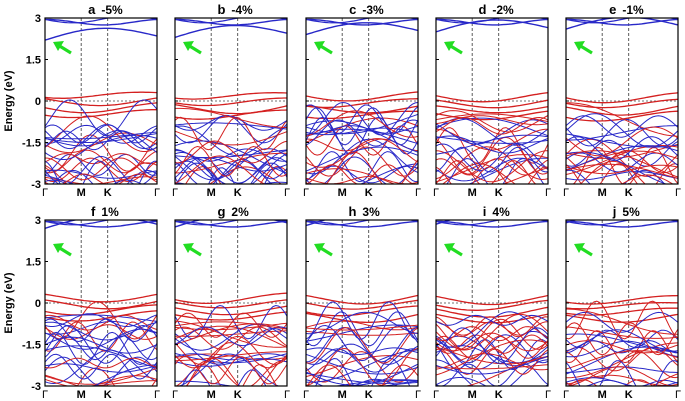 Image resolution: width=685 pixels, height=401 pixels. I want to click on panel-letter: b, so click(221, 9).